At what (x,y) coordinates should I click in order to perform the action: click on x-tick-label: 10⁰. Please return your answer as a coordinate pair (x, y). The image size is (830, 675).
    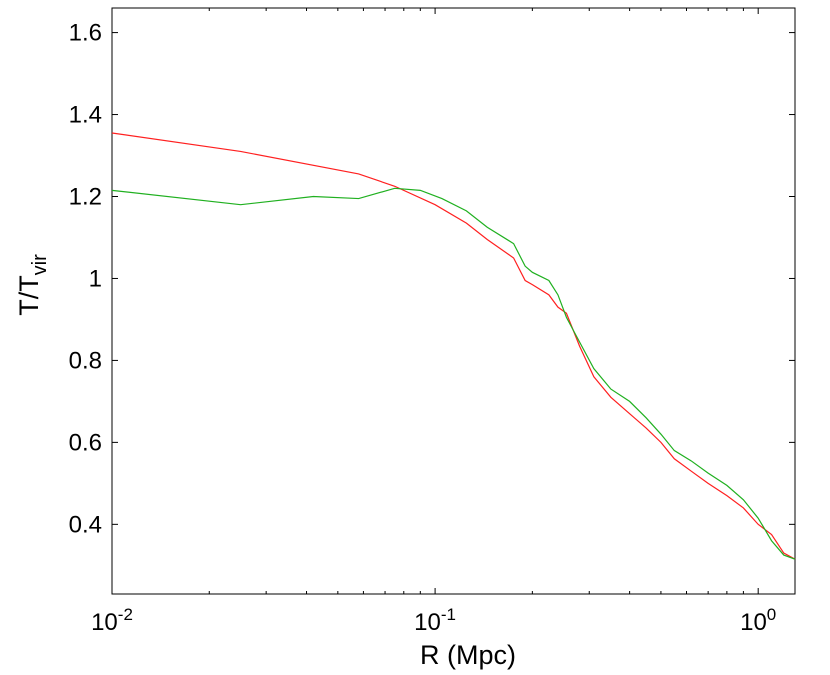
    Looking at the image, I should click on (758, 620).